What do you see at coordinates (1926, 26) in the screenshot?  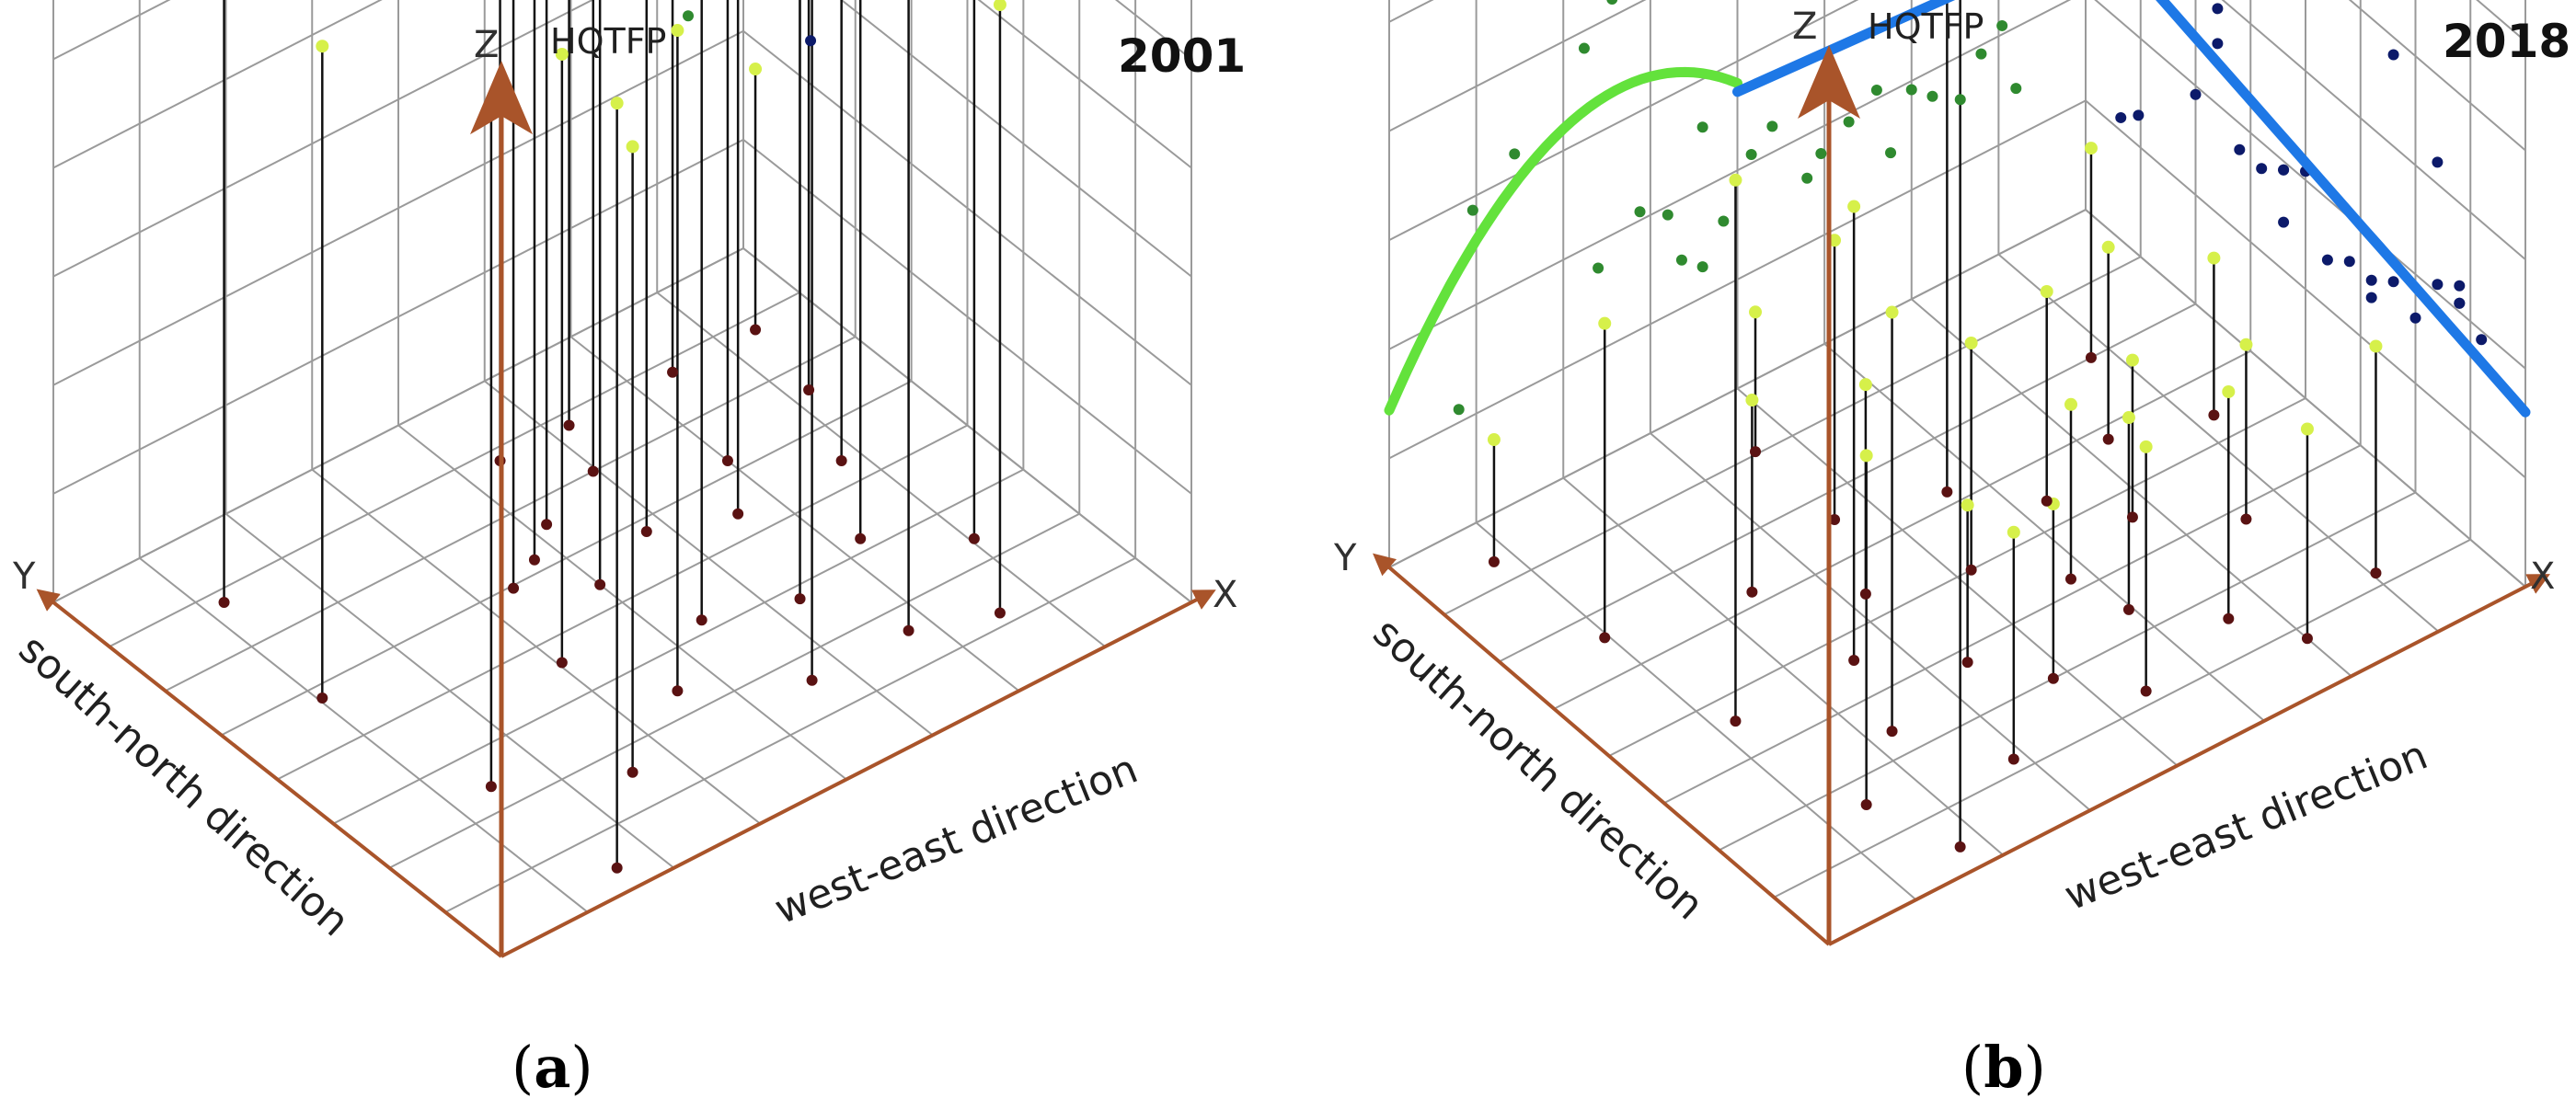 I see `z-title-b: HQTFP` at bounding box center [1926, 26].